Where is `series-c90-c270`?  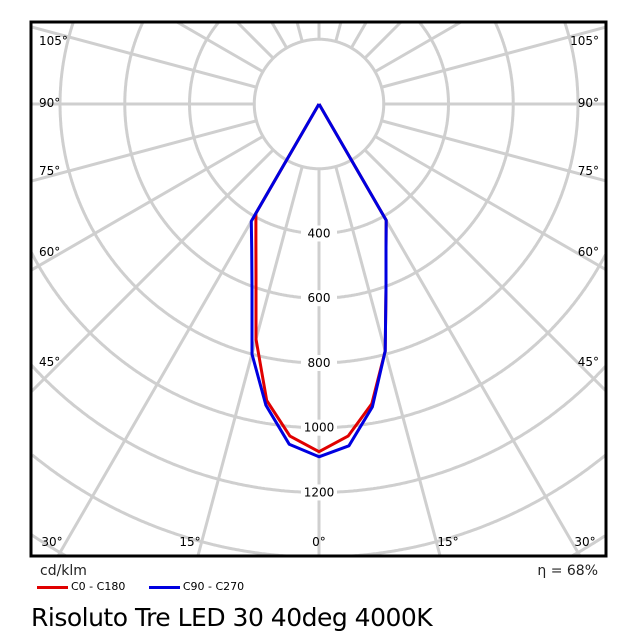
series-c90-c270 is located at coordinates (318, 281).